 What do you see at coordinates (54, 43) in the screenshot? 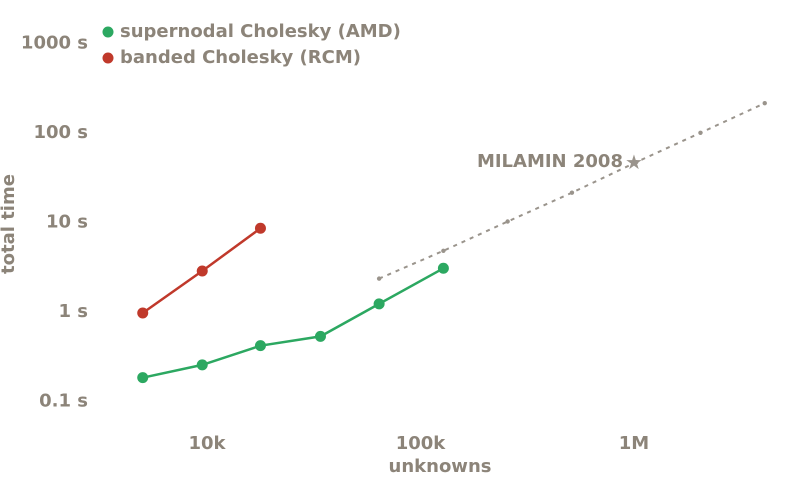
I see `y-tick-label: 1000 s` at bounding box center [54, 43].